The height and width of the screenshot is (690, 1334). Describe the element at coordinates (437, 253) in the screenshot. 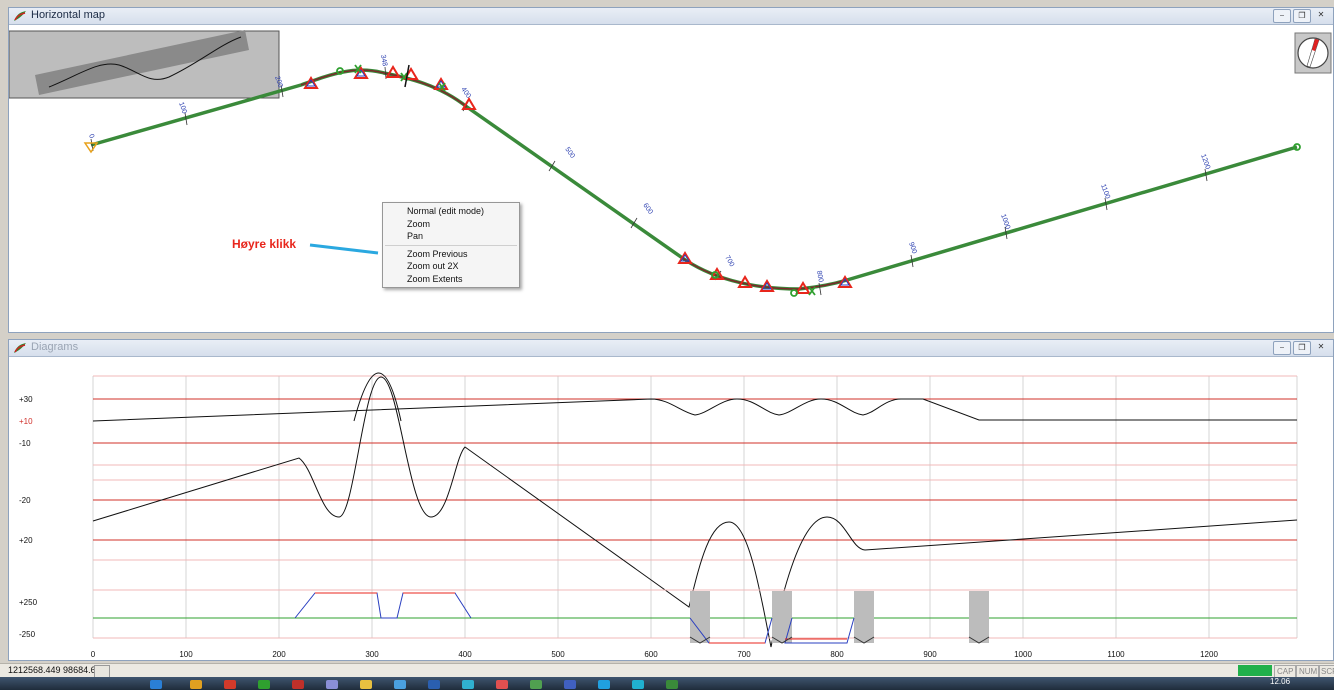

I see `menu-item-zoom-previous: Zoom Previous` at that location.